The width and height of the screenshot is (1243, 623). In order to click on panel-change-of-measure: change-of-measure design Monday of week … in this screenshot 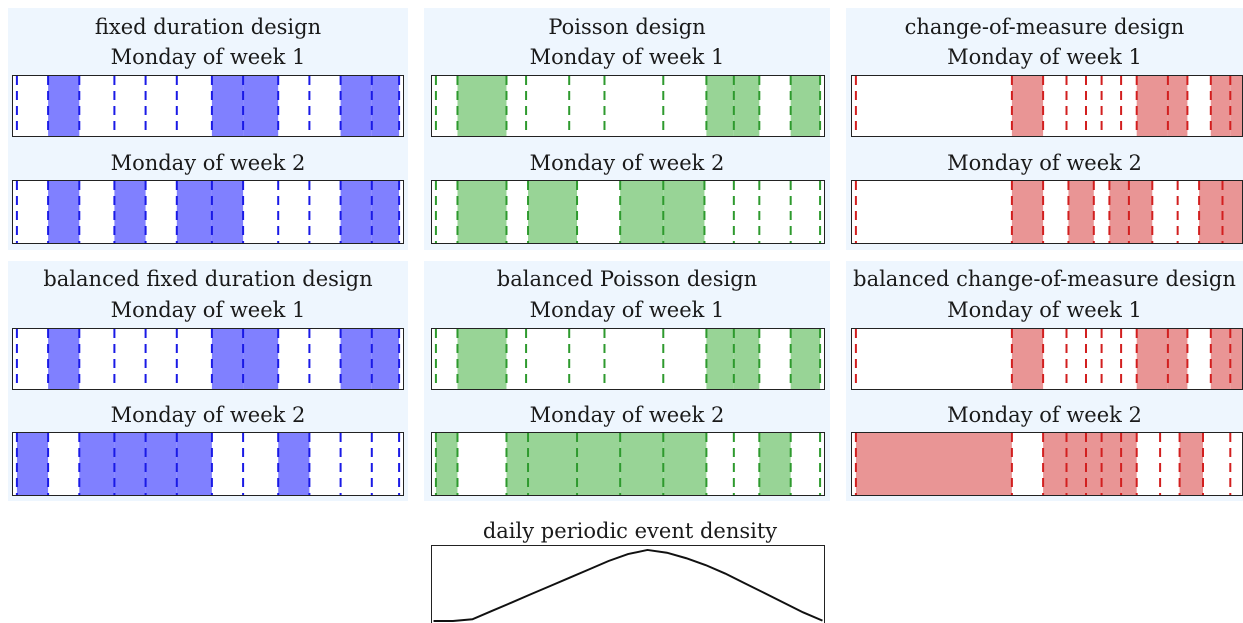, I will do `click(1044, 129)`.